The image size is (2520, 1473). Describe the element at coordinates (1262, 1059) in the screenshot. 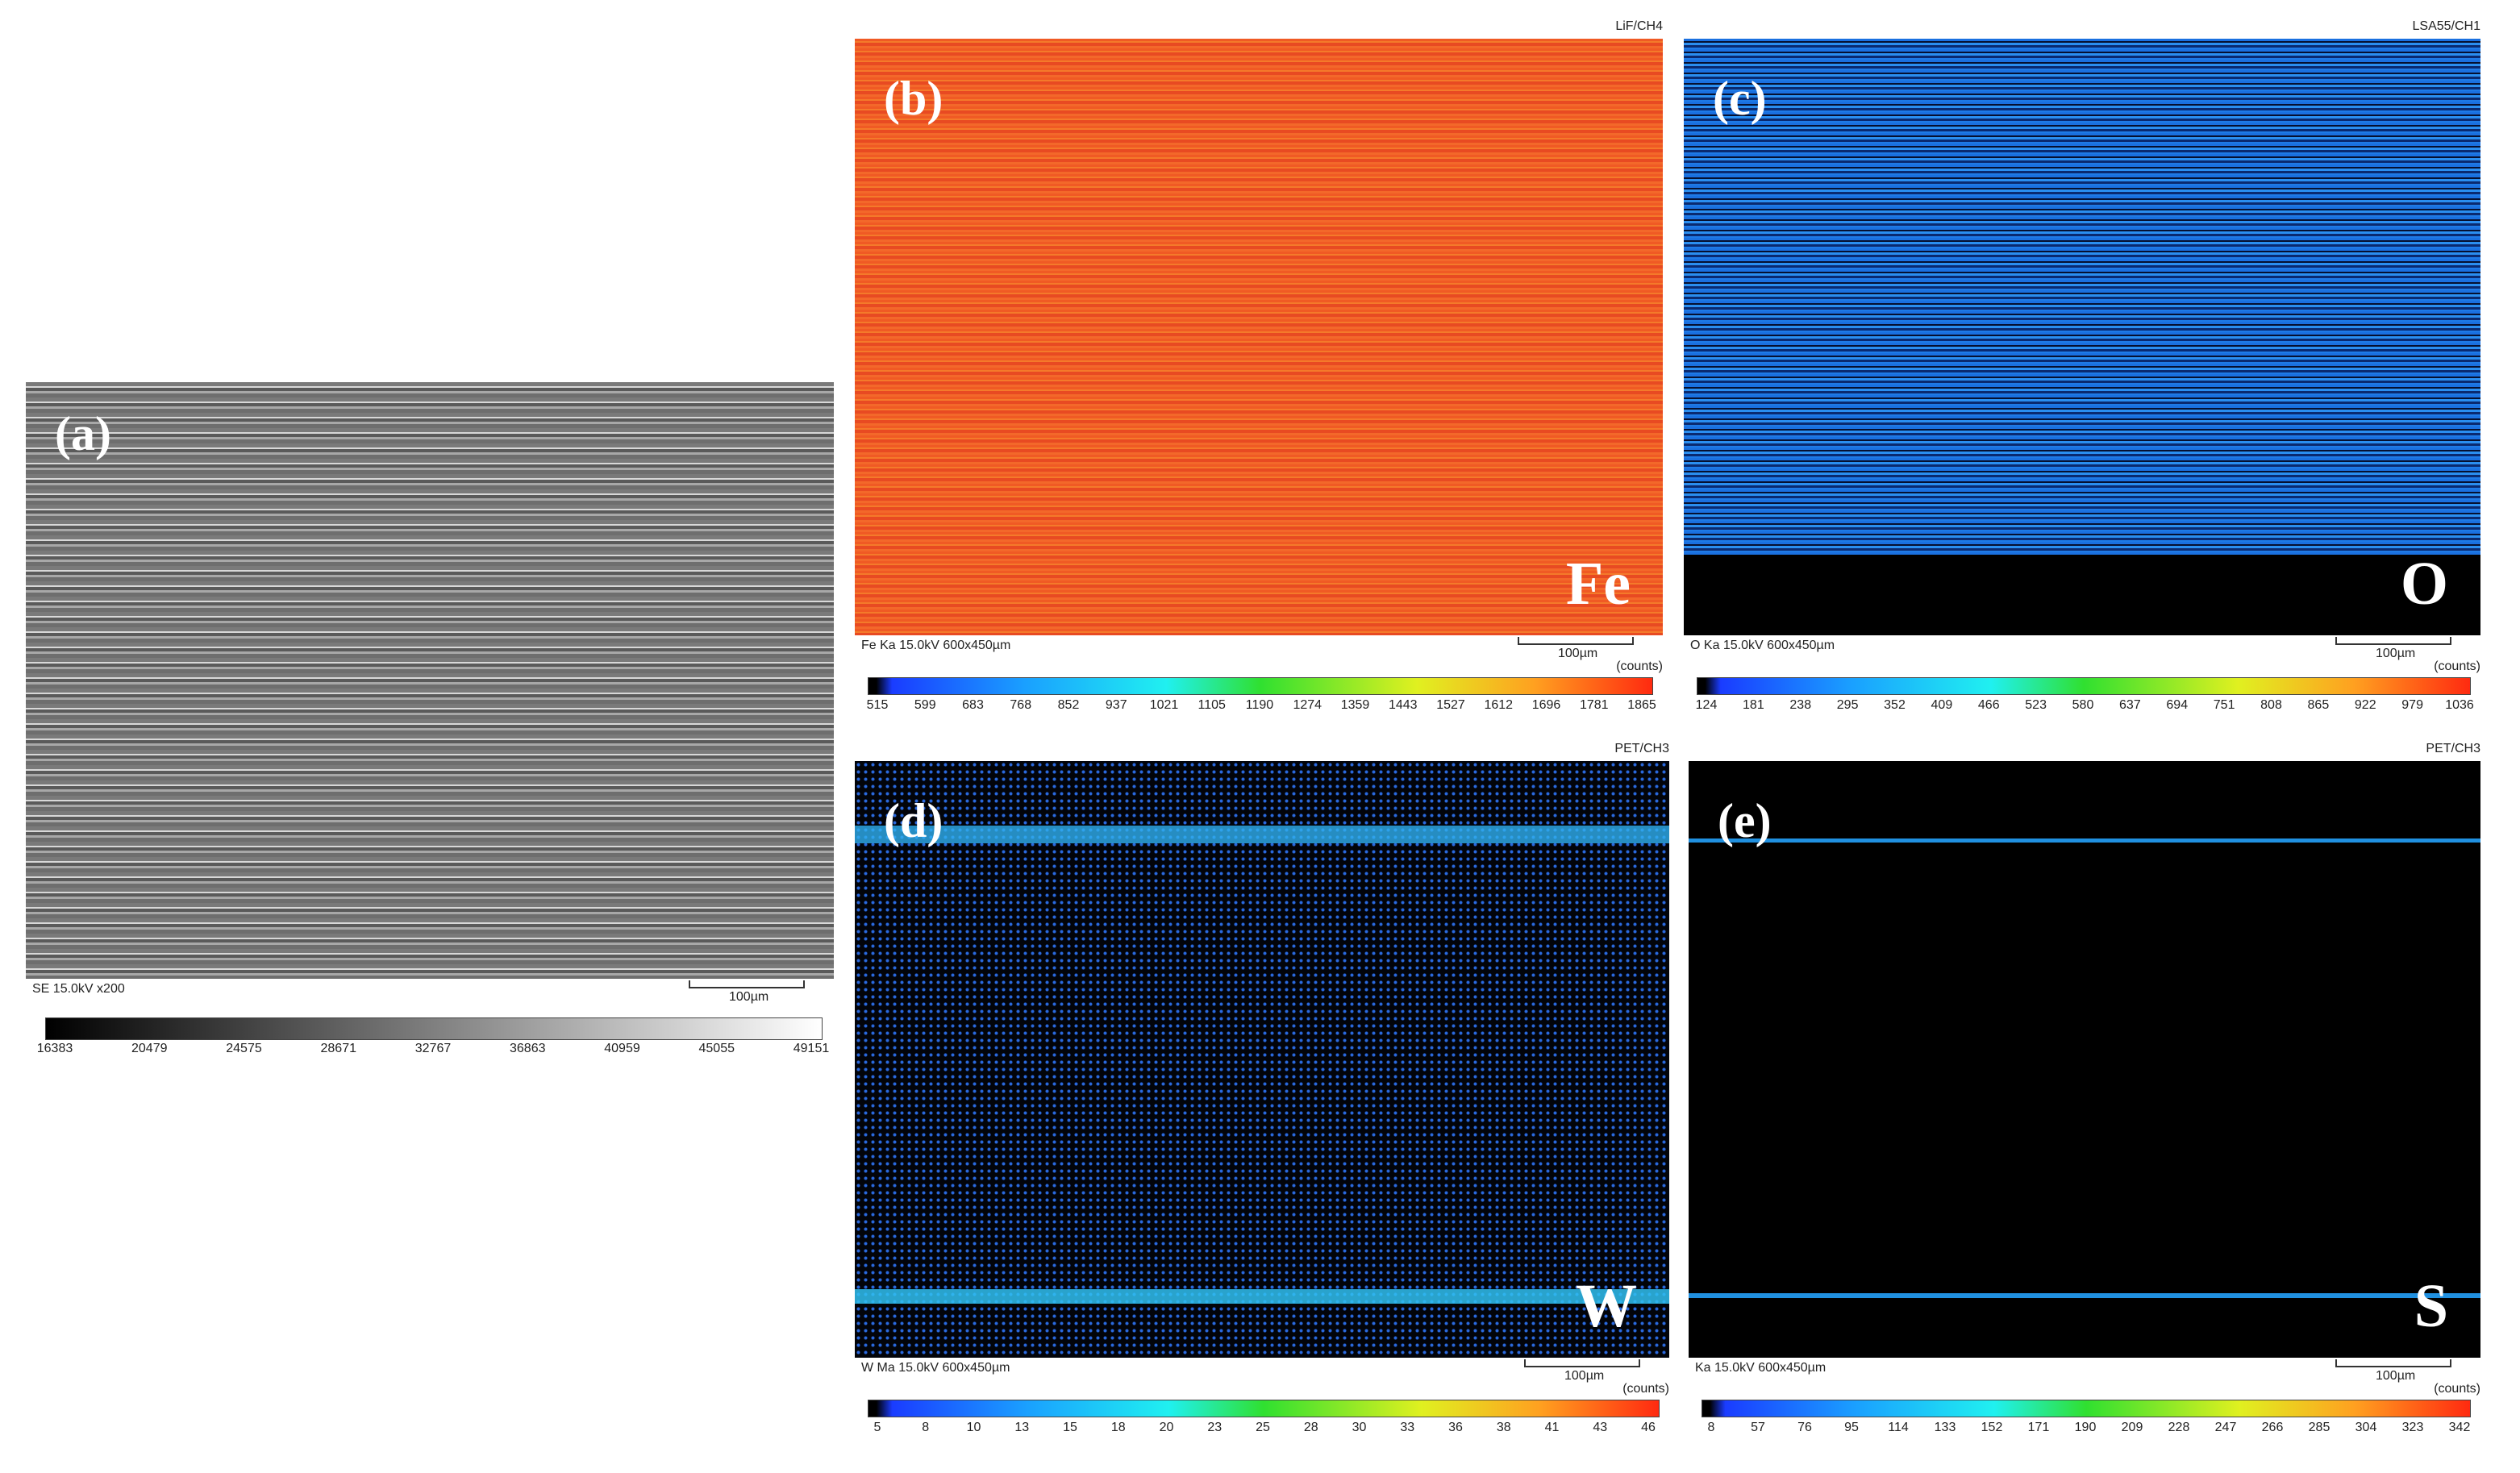

I see `map-image: (d) W` at that location.